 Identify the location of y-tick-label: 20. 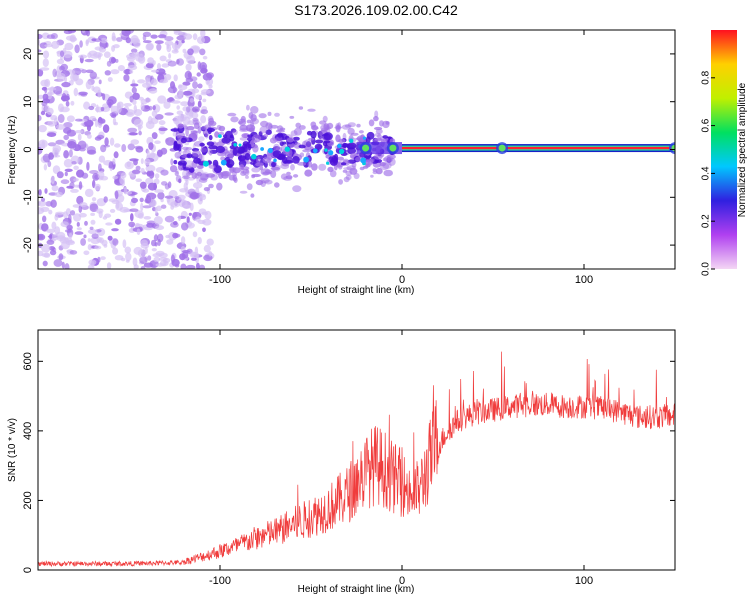
(28, 54).